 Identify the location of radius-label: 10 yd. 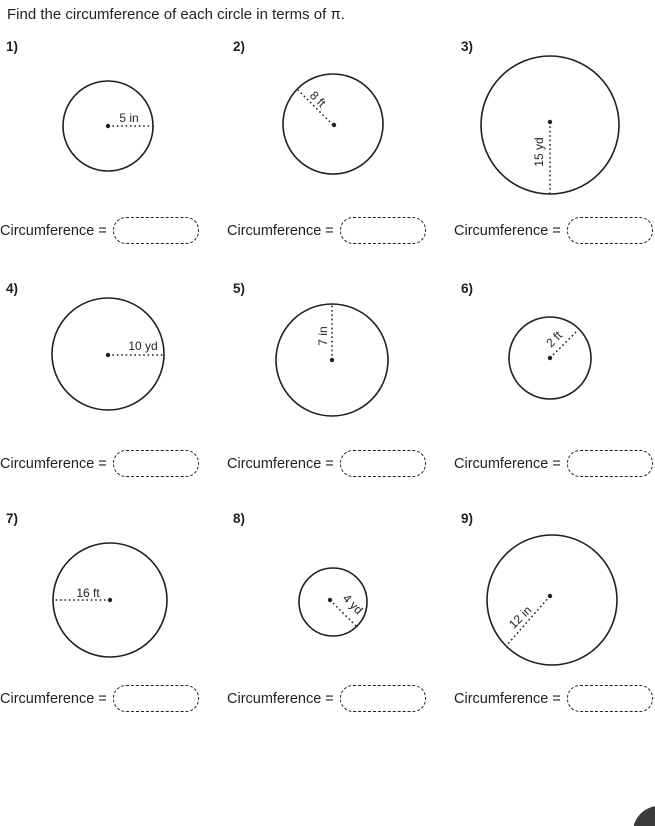
(142, 346).